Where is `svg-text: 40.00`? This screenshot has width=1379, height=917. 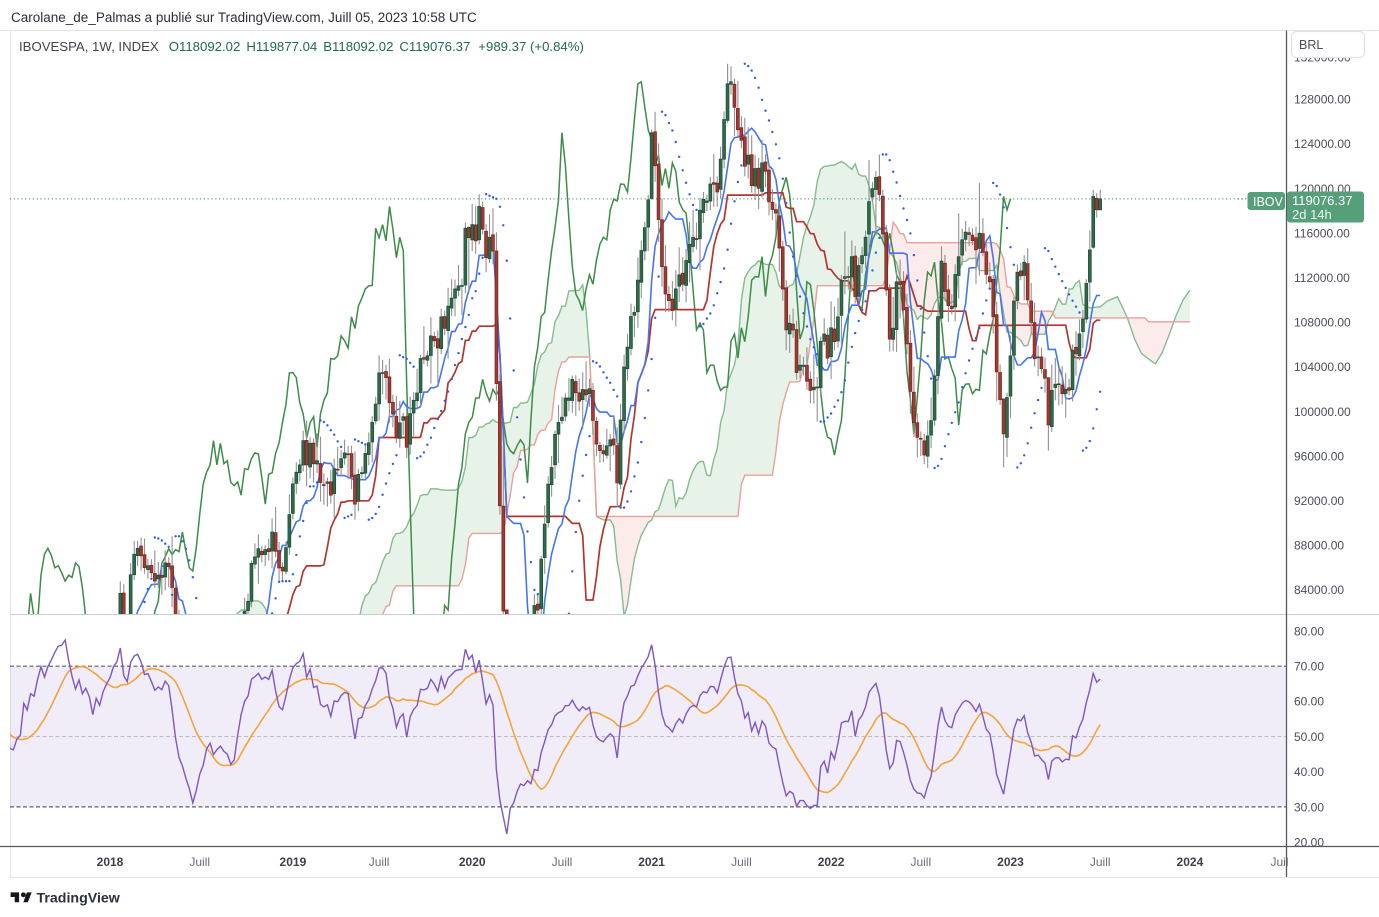 svg-text: 40.00 is located at coordinates (1309, 772).